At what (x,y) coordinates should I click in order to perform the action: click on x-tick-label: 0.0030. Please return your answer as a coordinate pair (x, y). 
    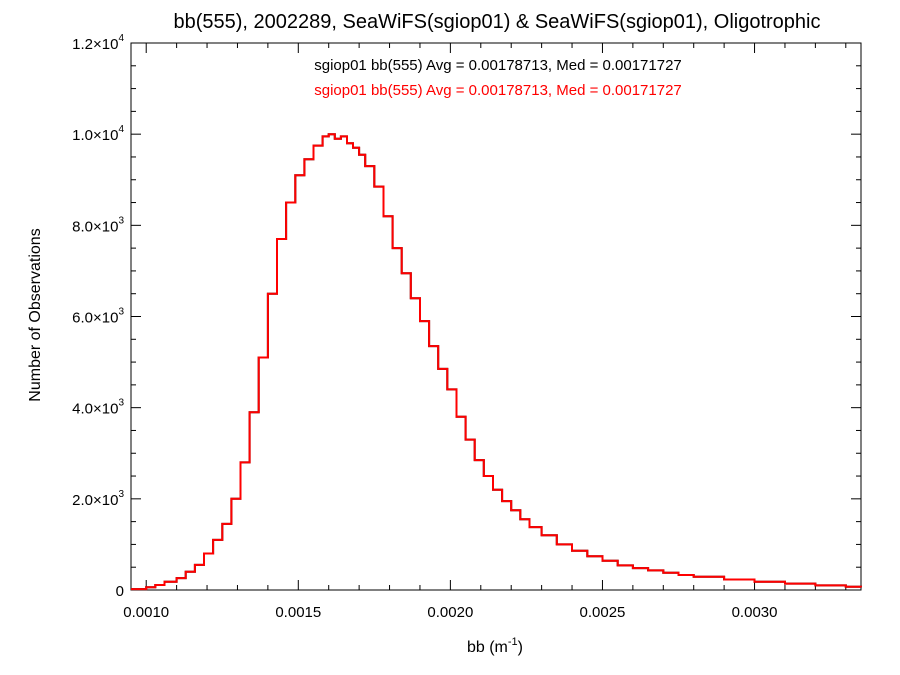
    Looking at the image, I should click on (755, 612).